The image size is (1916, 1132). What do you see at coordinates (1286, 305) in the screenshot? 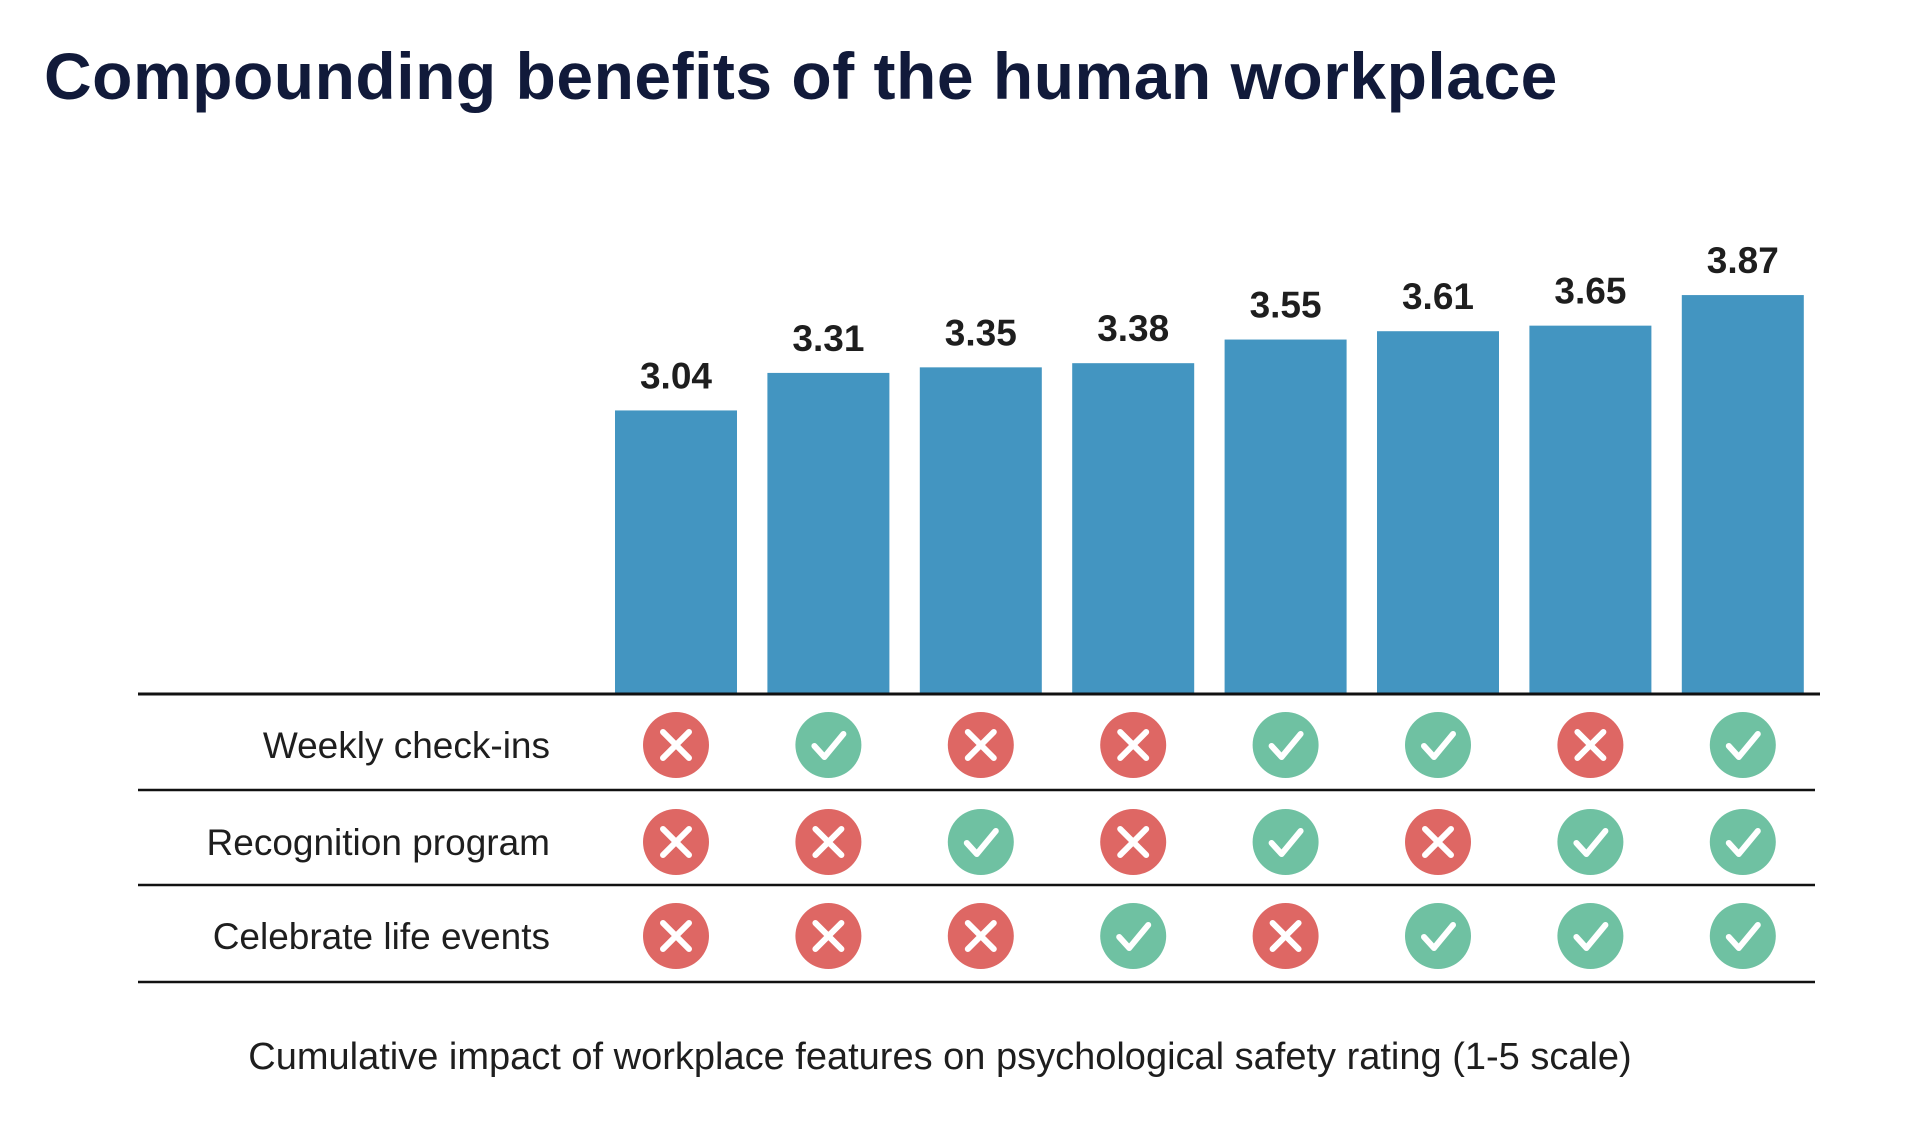
I see `value-label: 3.55` at bounding box center [1286, 305].